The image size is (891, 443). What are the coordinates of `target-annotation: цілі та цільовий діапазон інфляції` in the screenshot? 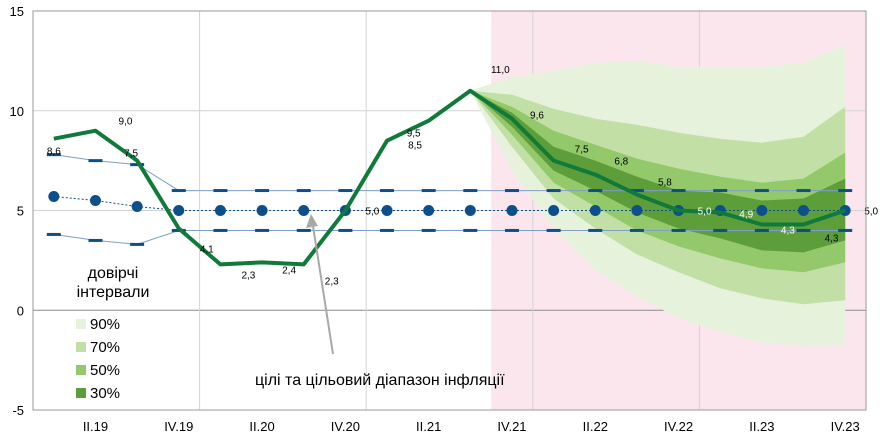 It's located at (380, 301).